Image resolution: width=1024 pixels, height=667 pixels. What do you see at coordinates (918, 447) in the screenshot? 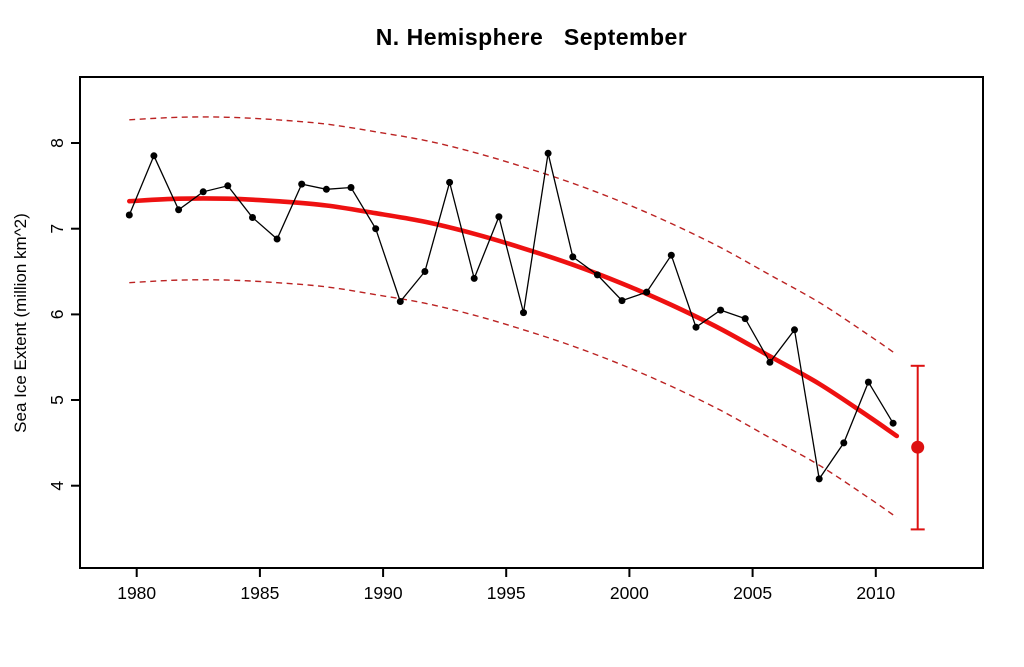
I see `prediction-point` at bounding box center [918, 447].